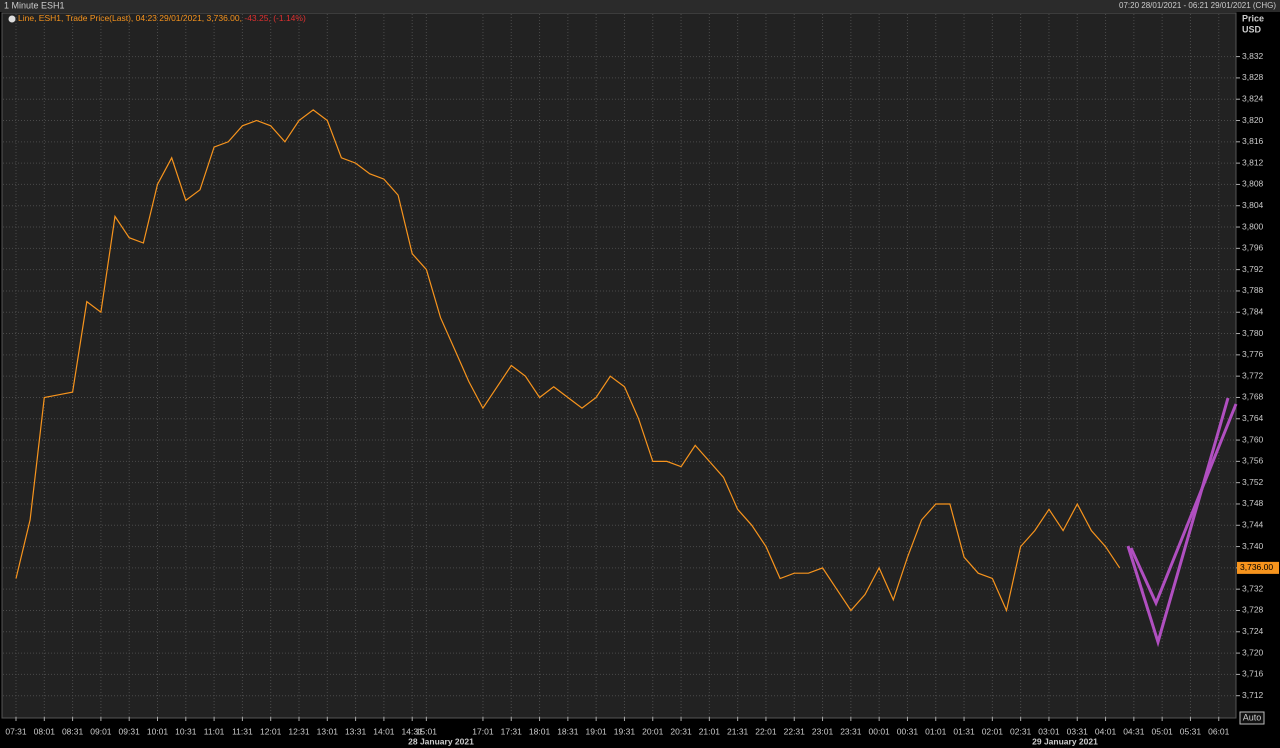 The height and width of the screenshot is (748, 1280). Describe the element at coordinates (271, 731) in the screenshot. I see `x-tick-label: 12:01` at that location.